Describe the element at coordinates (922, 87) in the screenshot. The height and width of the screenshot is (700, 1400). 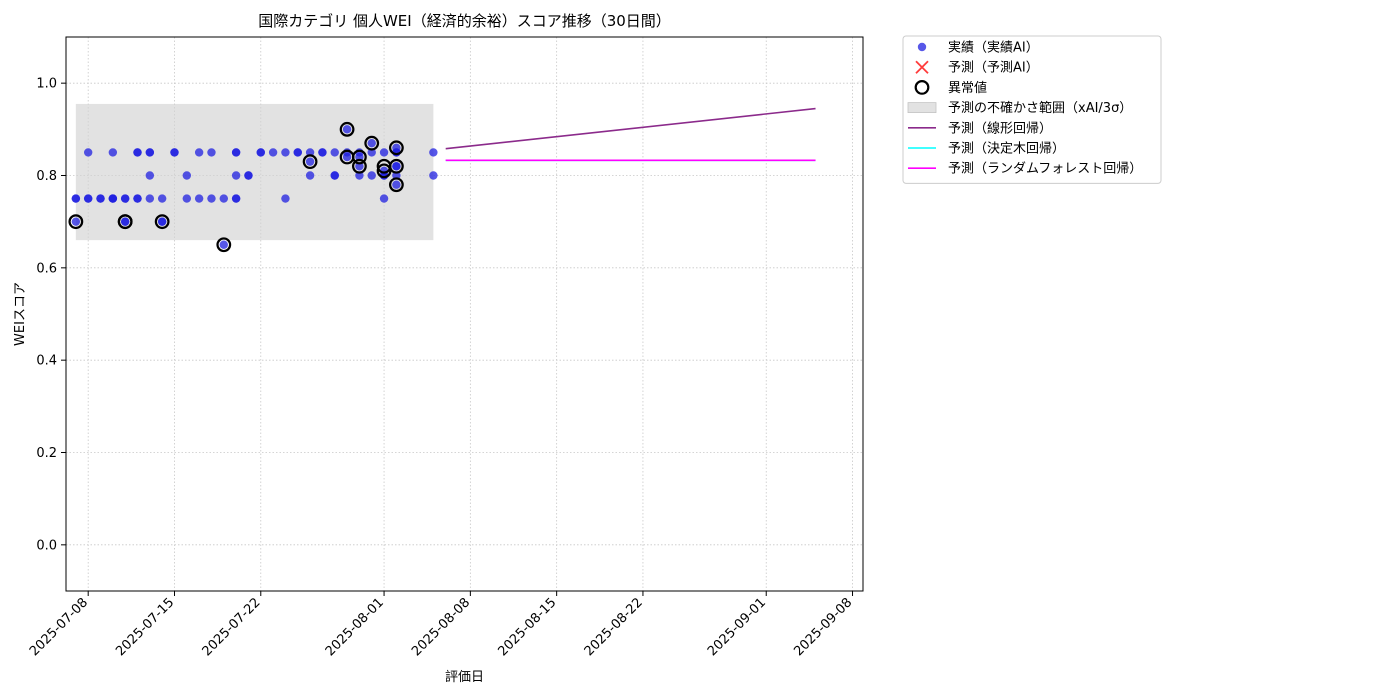
I see `legend-anomaly-ring` at that location.